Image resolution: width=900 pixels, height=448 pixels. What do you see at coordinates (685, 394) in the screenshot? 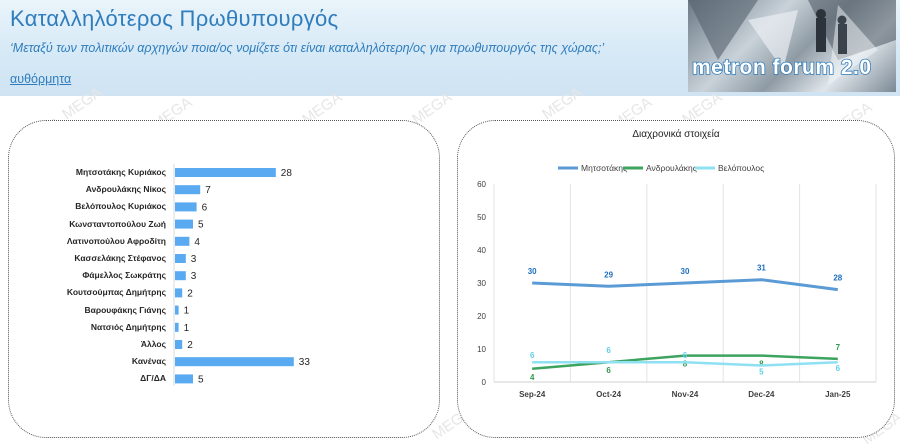
I see `x-tick-label: Nov-24` at bounding box center [685, 394].